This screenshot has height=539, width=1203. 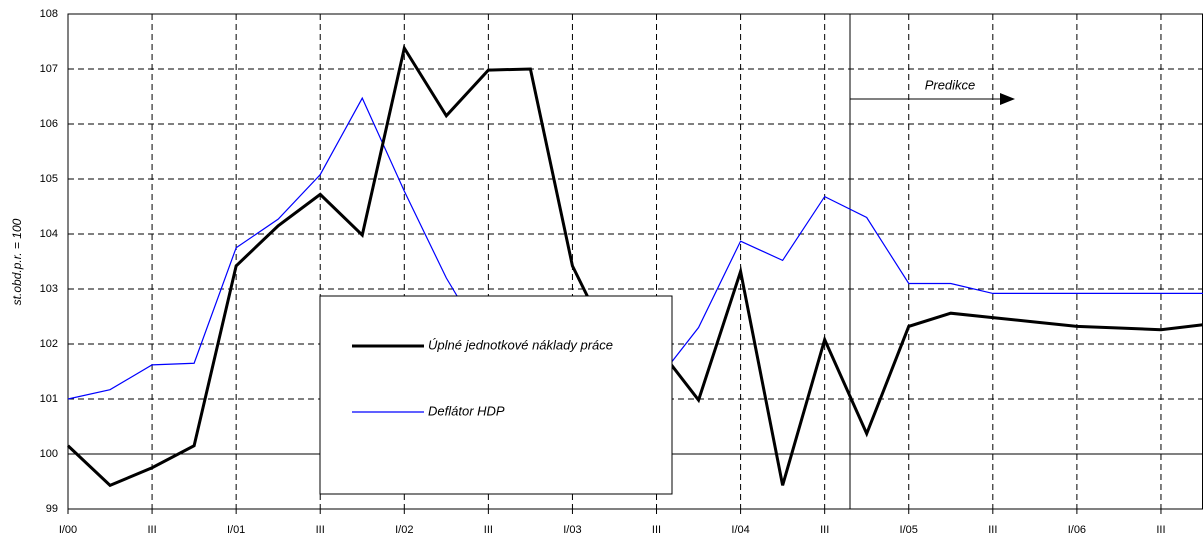 I want to click on y-tick-label: 104, so click(x=49, y=234).